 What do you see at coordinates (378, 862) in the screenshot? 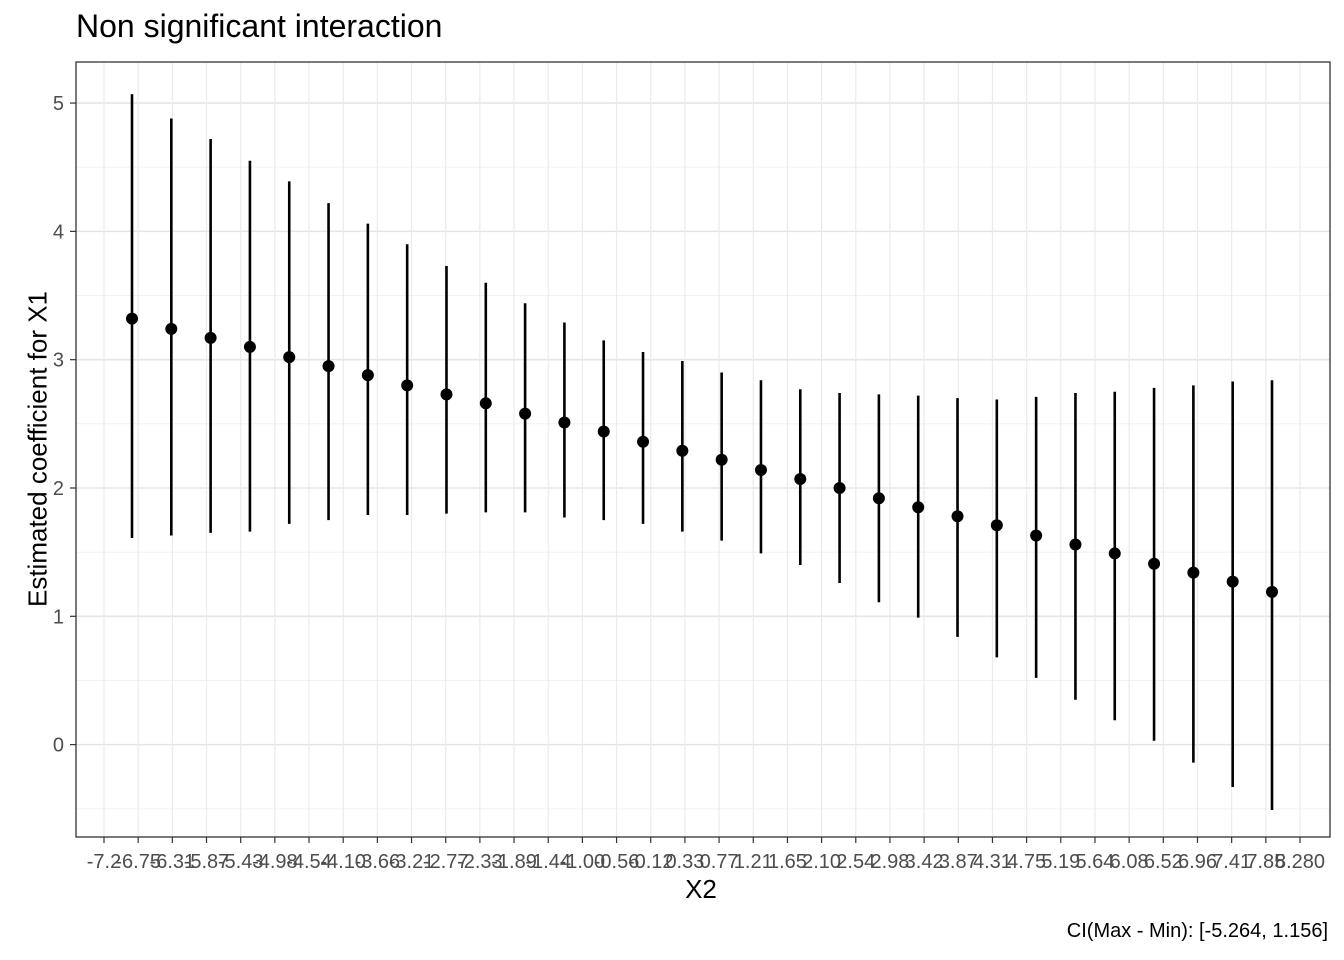
I see `x-tick-label: -3.66` at bounding box center [378, 862].